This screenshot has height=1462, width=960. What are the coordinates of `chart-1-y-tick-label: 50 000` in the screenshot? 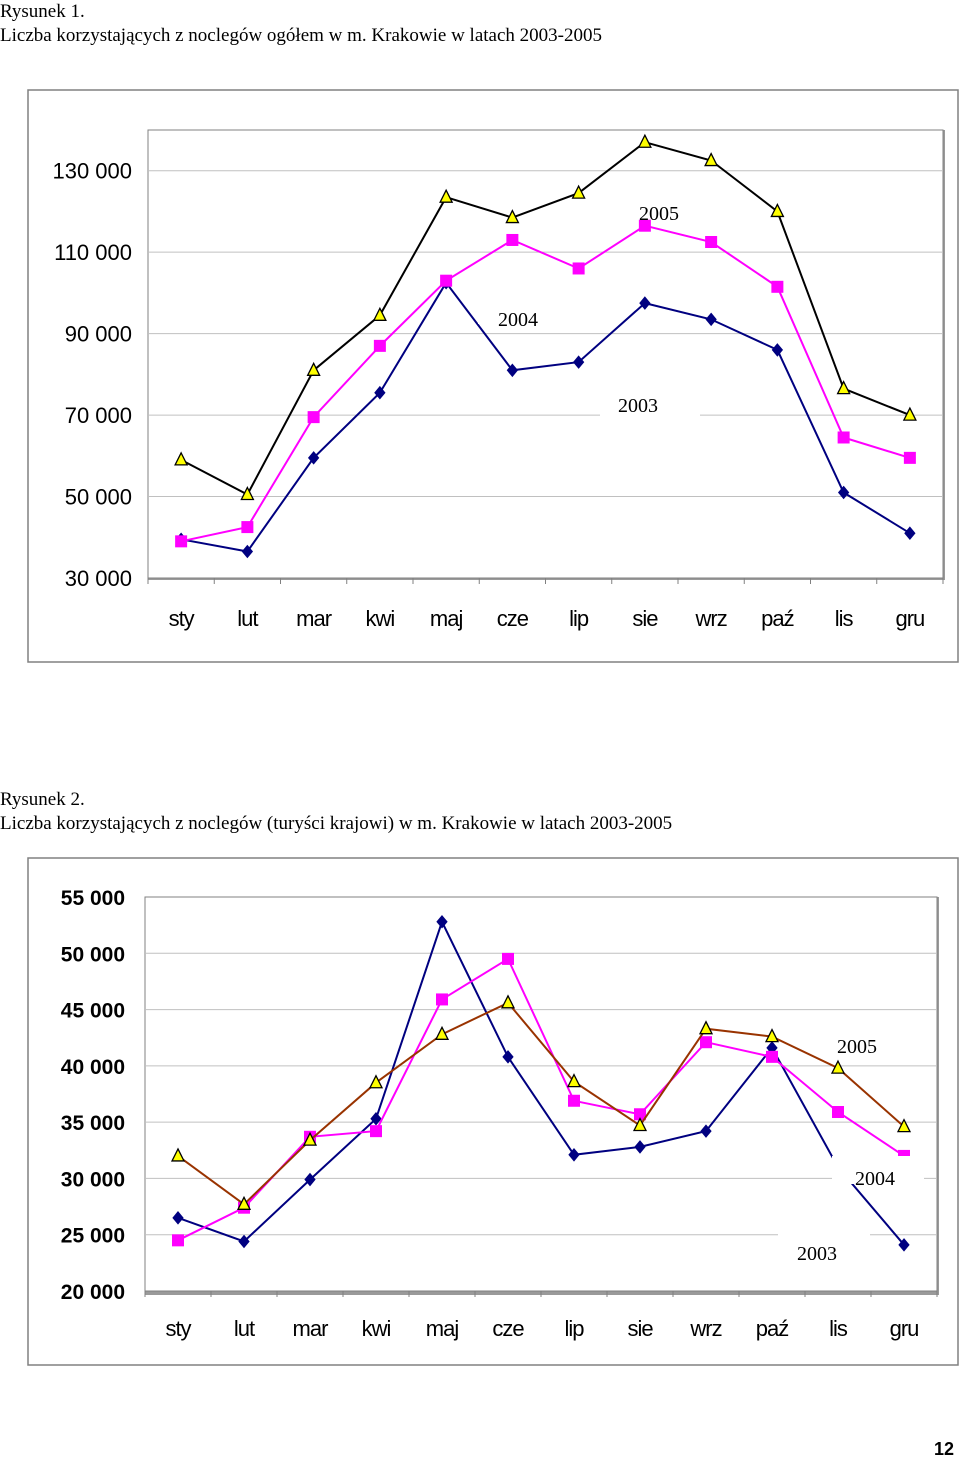 It's located at (98, 497).